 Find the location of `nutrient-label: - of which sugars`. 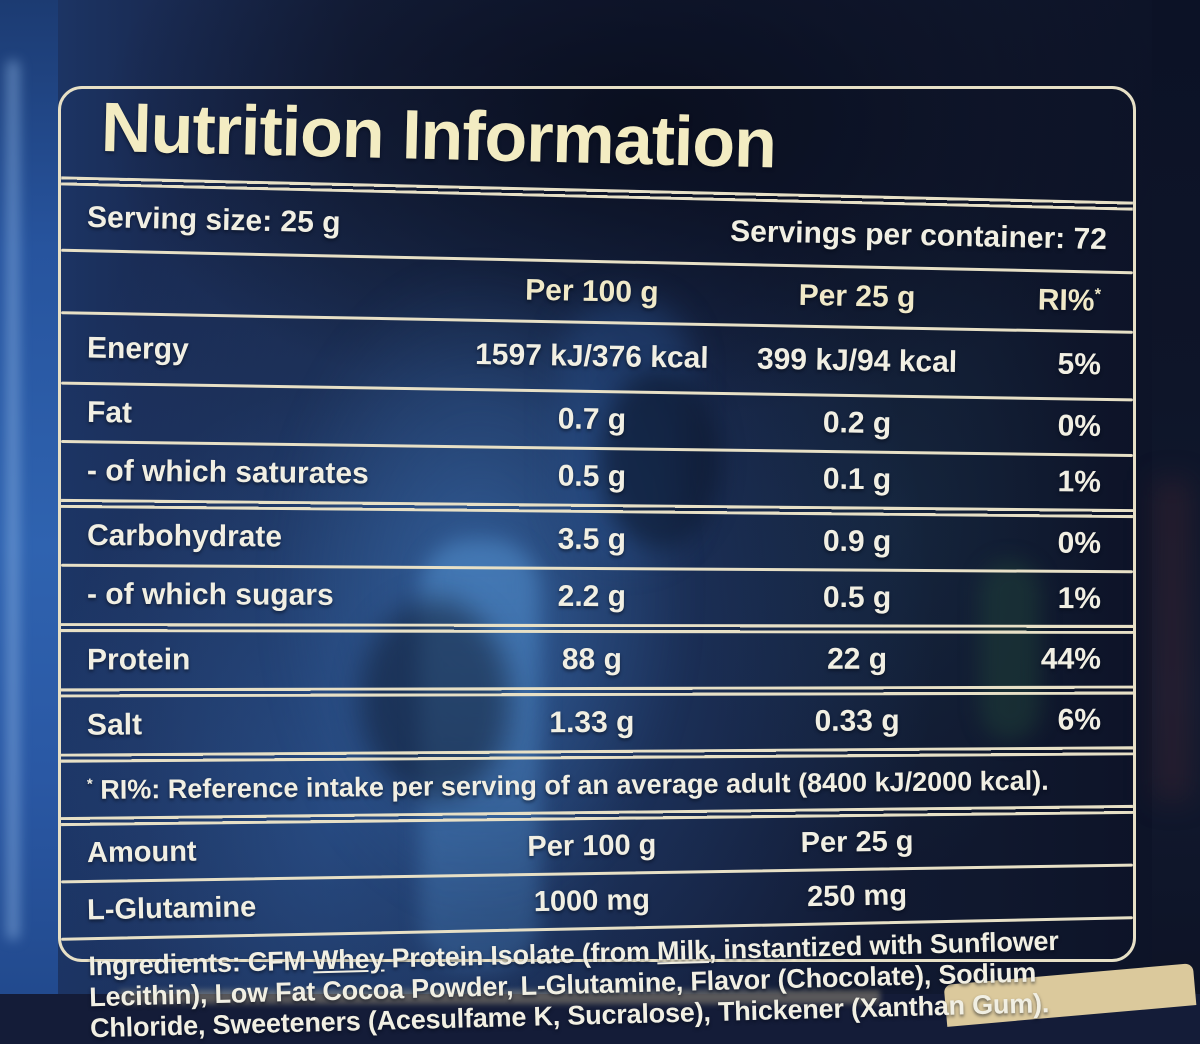

nutrient-label: - of which sugars is located at coordinates (210, 594).